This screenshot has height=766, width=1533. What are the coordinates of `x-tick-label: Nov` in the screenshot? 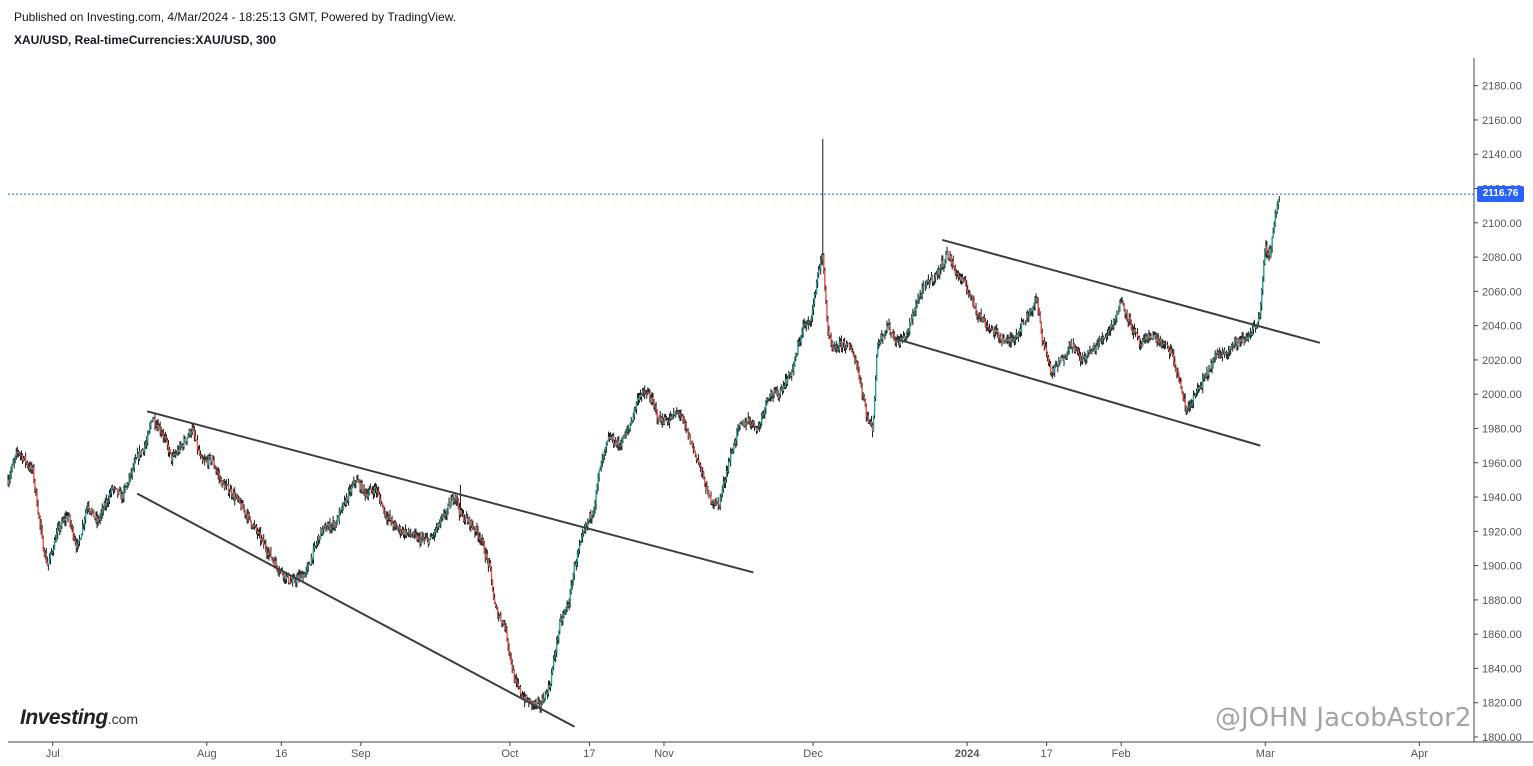 It's located at (664, 754).